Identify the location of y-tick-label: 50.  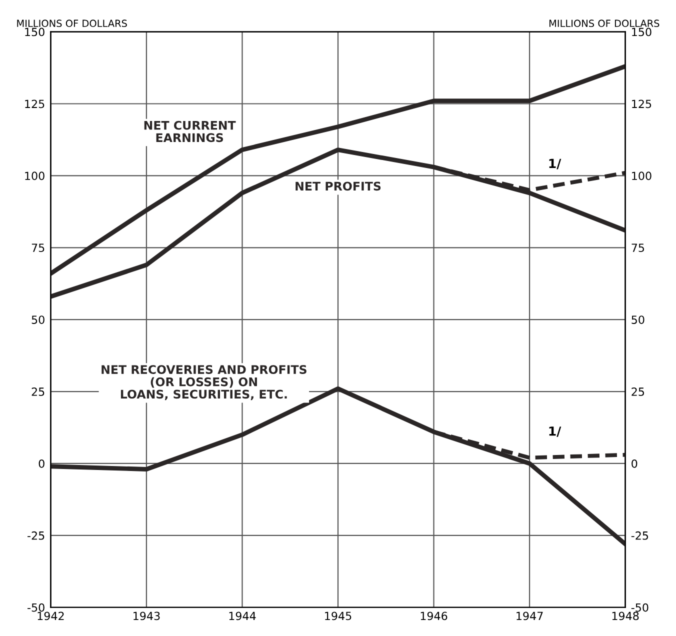
(38, 320).